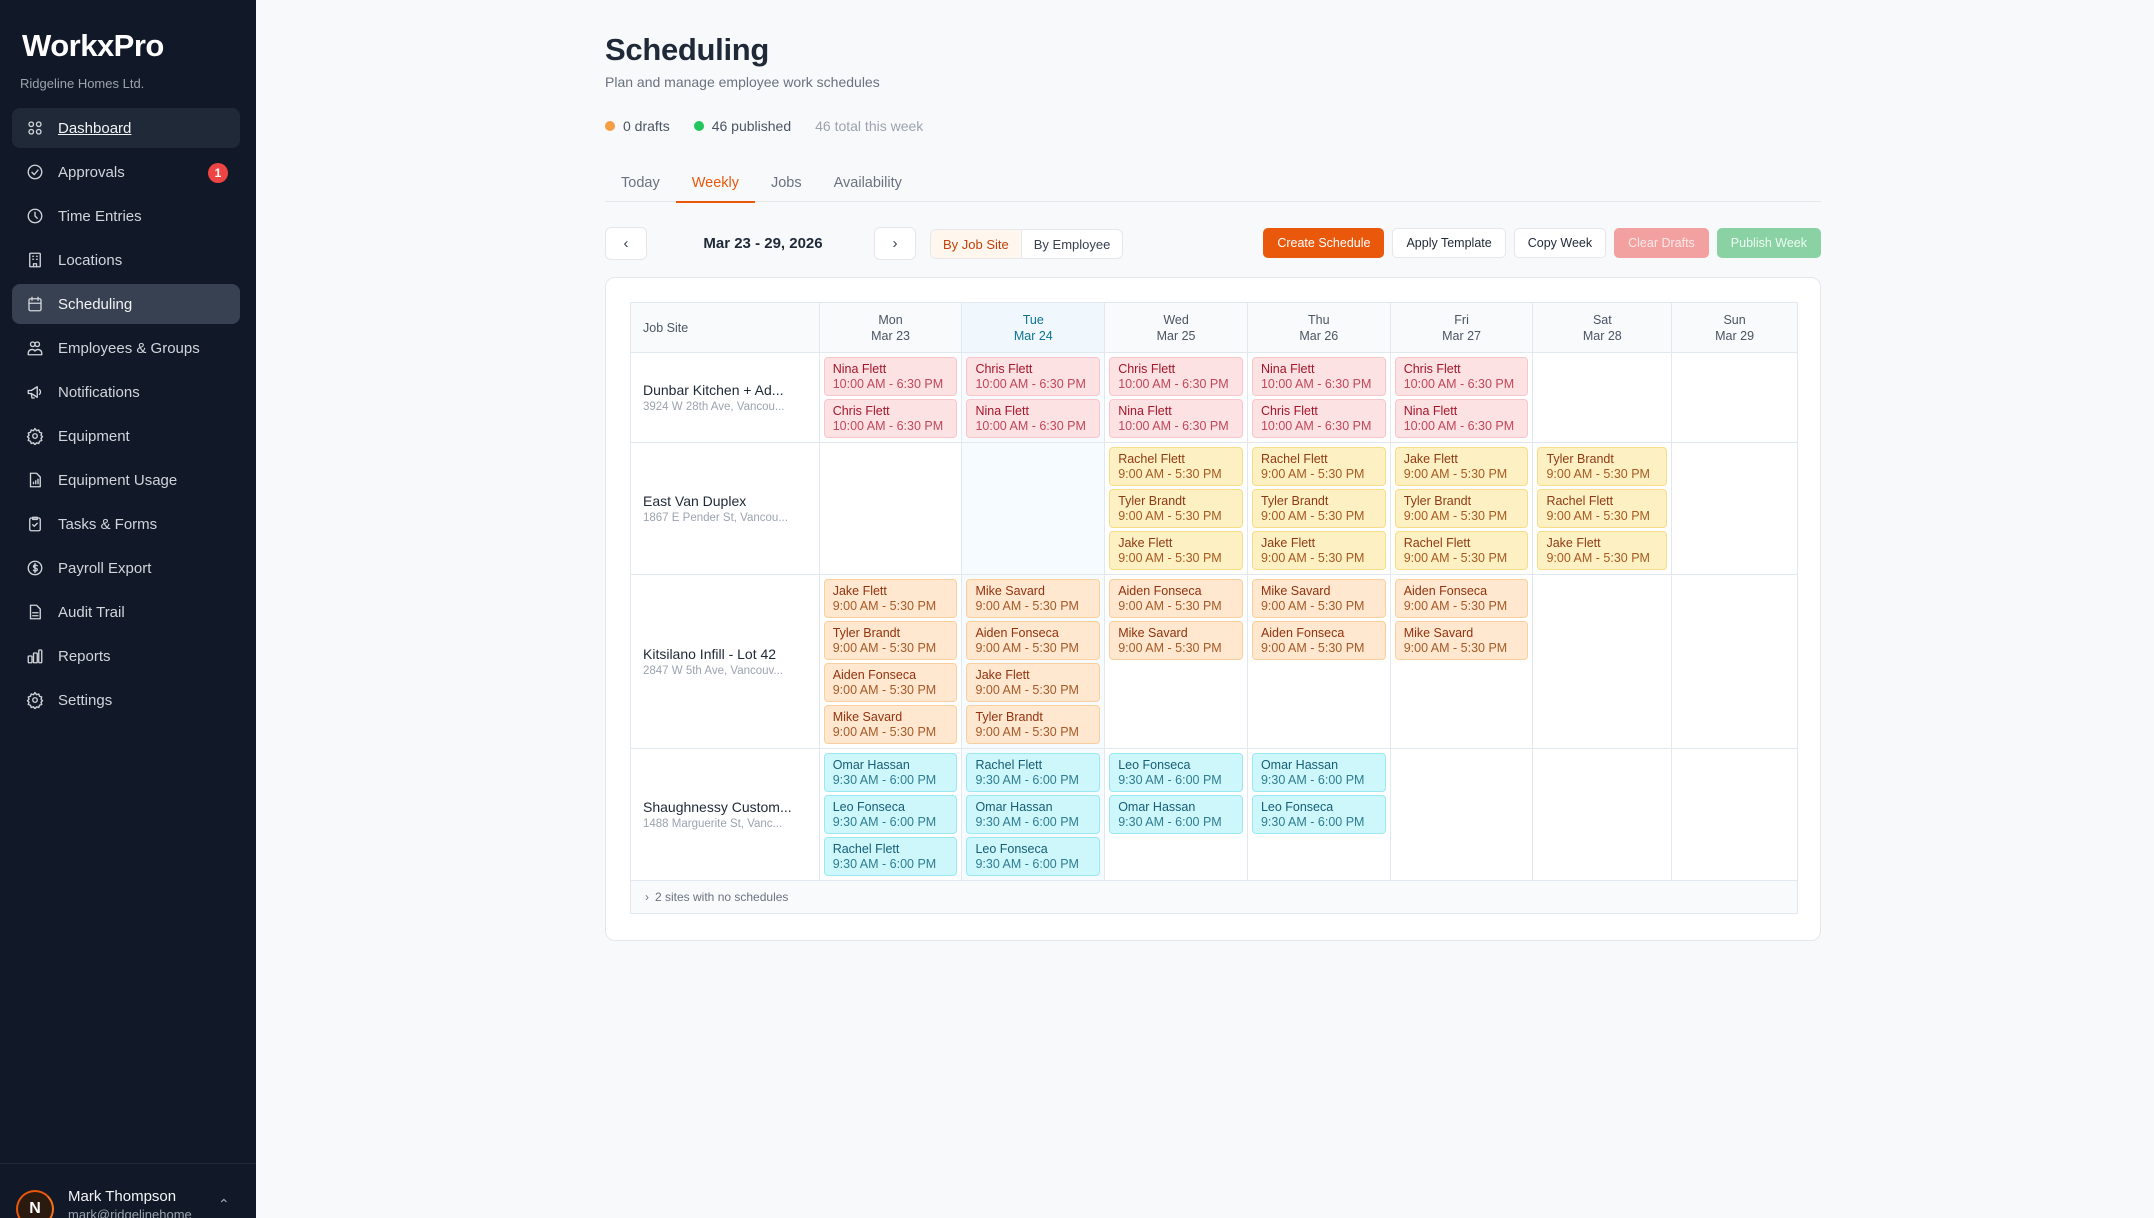 The width and height of the screenshot is (2154, 1218). I want to click on sidebar-item-notifications: Notifications, so click(126, 392).